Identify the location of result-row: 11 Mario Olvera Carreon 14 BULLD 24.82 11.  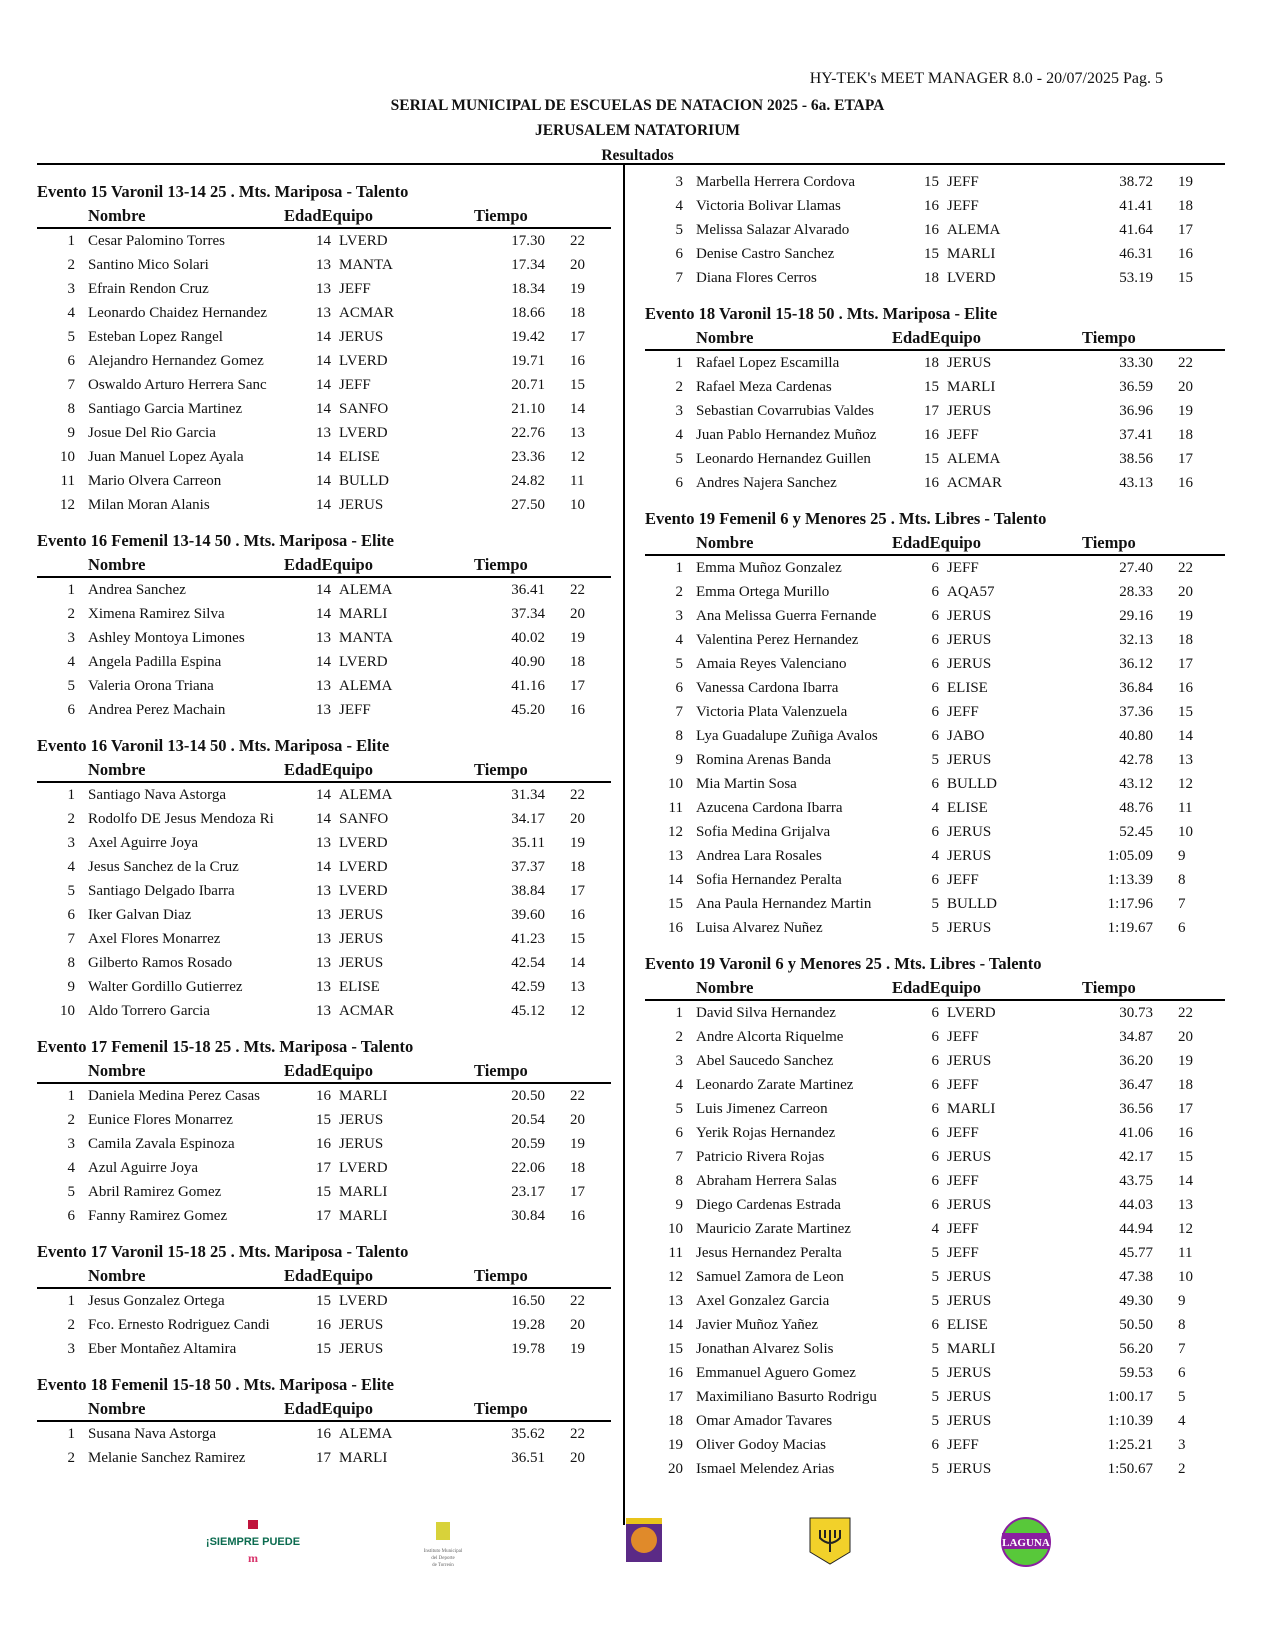
(324, 481).